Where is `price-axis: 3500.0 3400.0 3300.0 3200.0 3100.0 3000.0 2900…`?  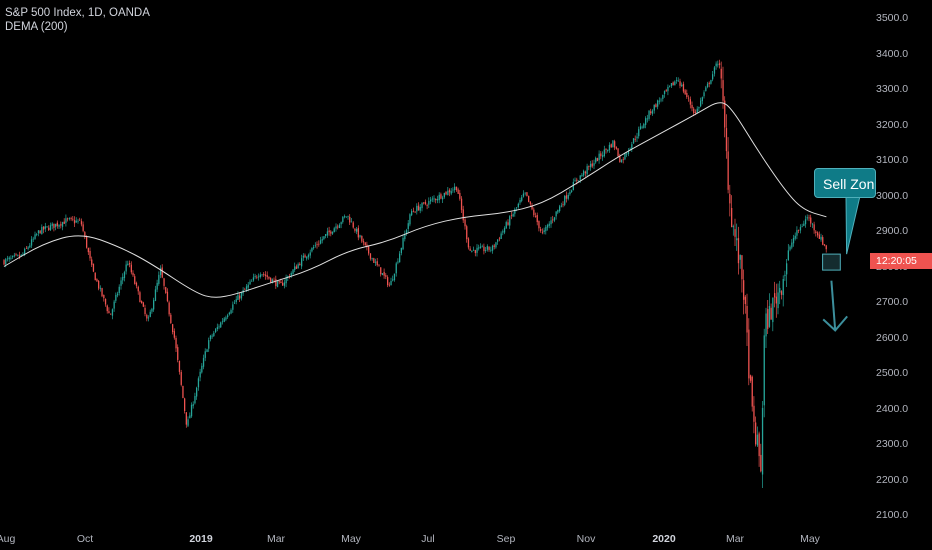 price-axis: 3500.0 3400.0 3300.0 3200.0 3100.0 3000.0 2900… is located at coordinates (901, 275).